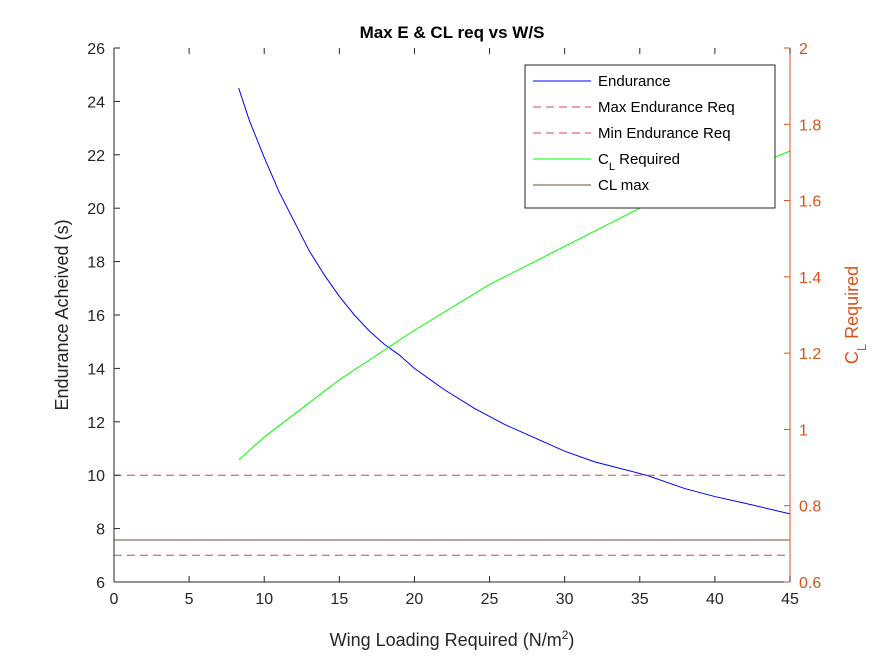  Describe the element at coordinates (96, 102) in the screenshot. I see `y-left-tick-label: 24` at that location.